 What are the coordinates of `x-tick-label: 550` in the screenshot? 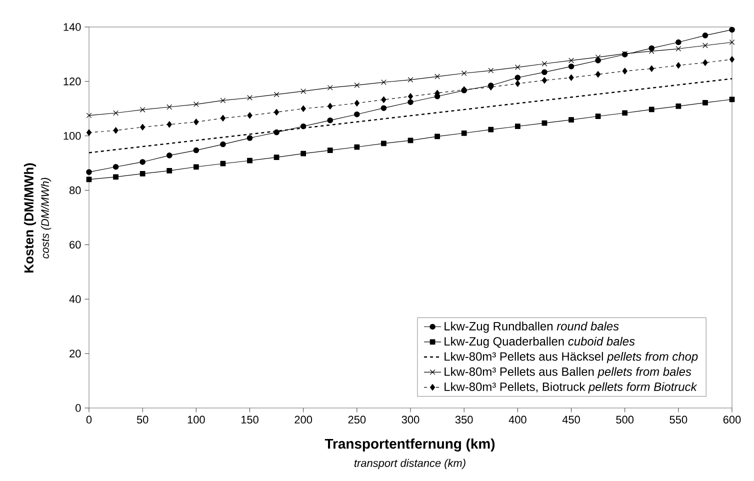 It's located at (679, 420).